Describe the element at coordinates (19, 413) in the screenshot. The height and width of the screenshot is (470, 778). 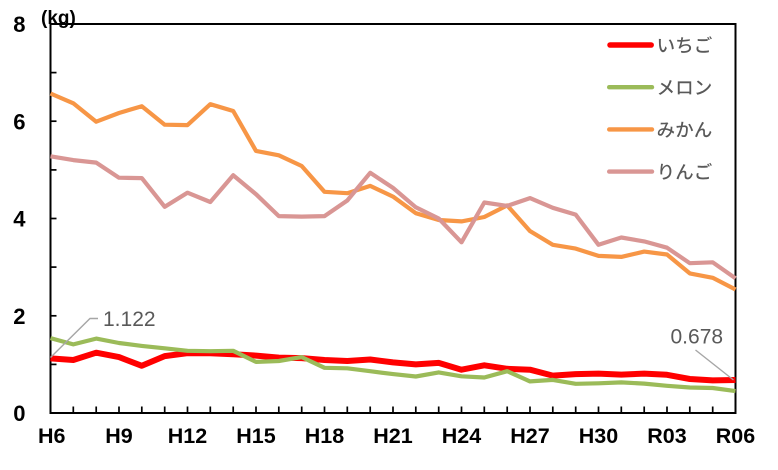
I see `svg-text: 0` at that location.